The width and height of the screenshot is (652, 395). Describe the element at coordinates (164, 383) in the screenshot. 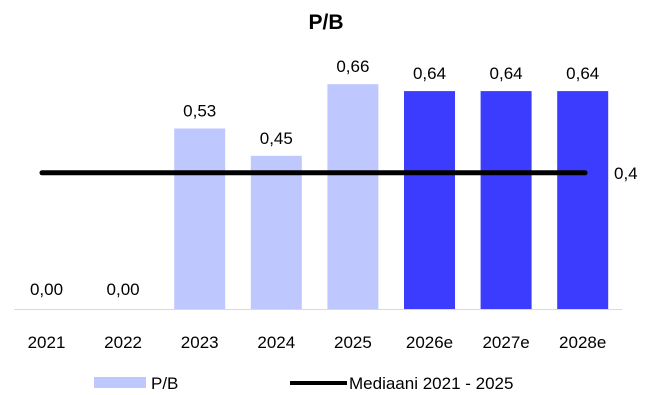

I see `legend-pb-label: P/B` at that location.